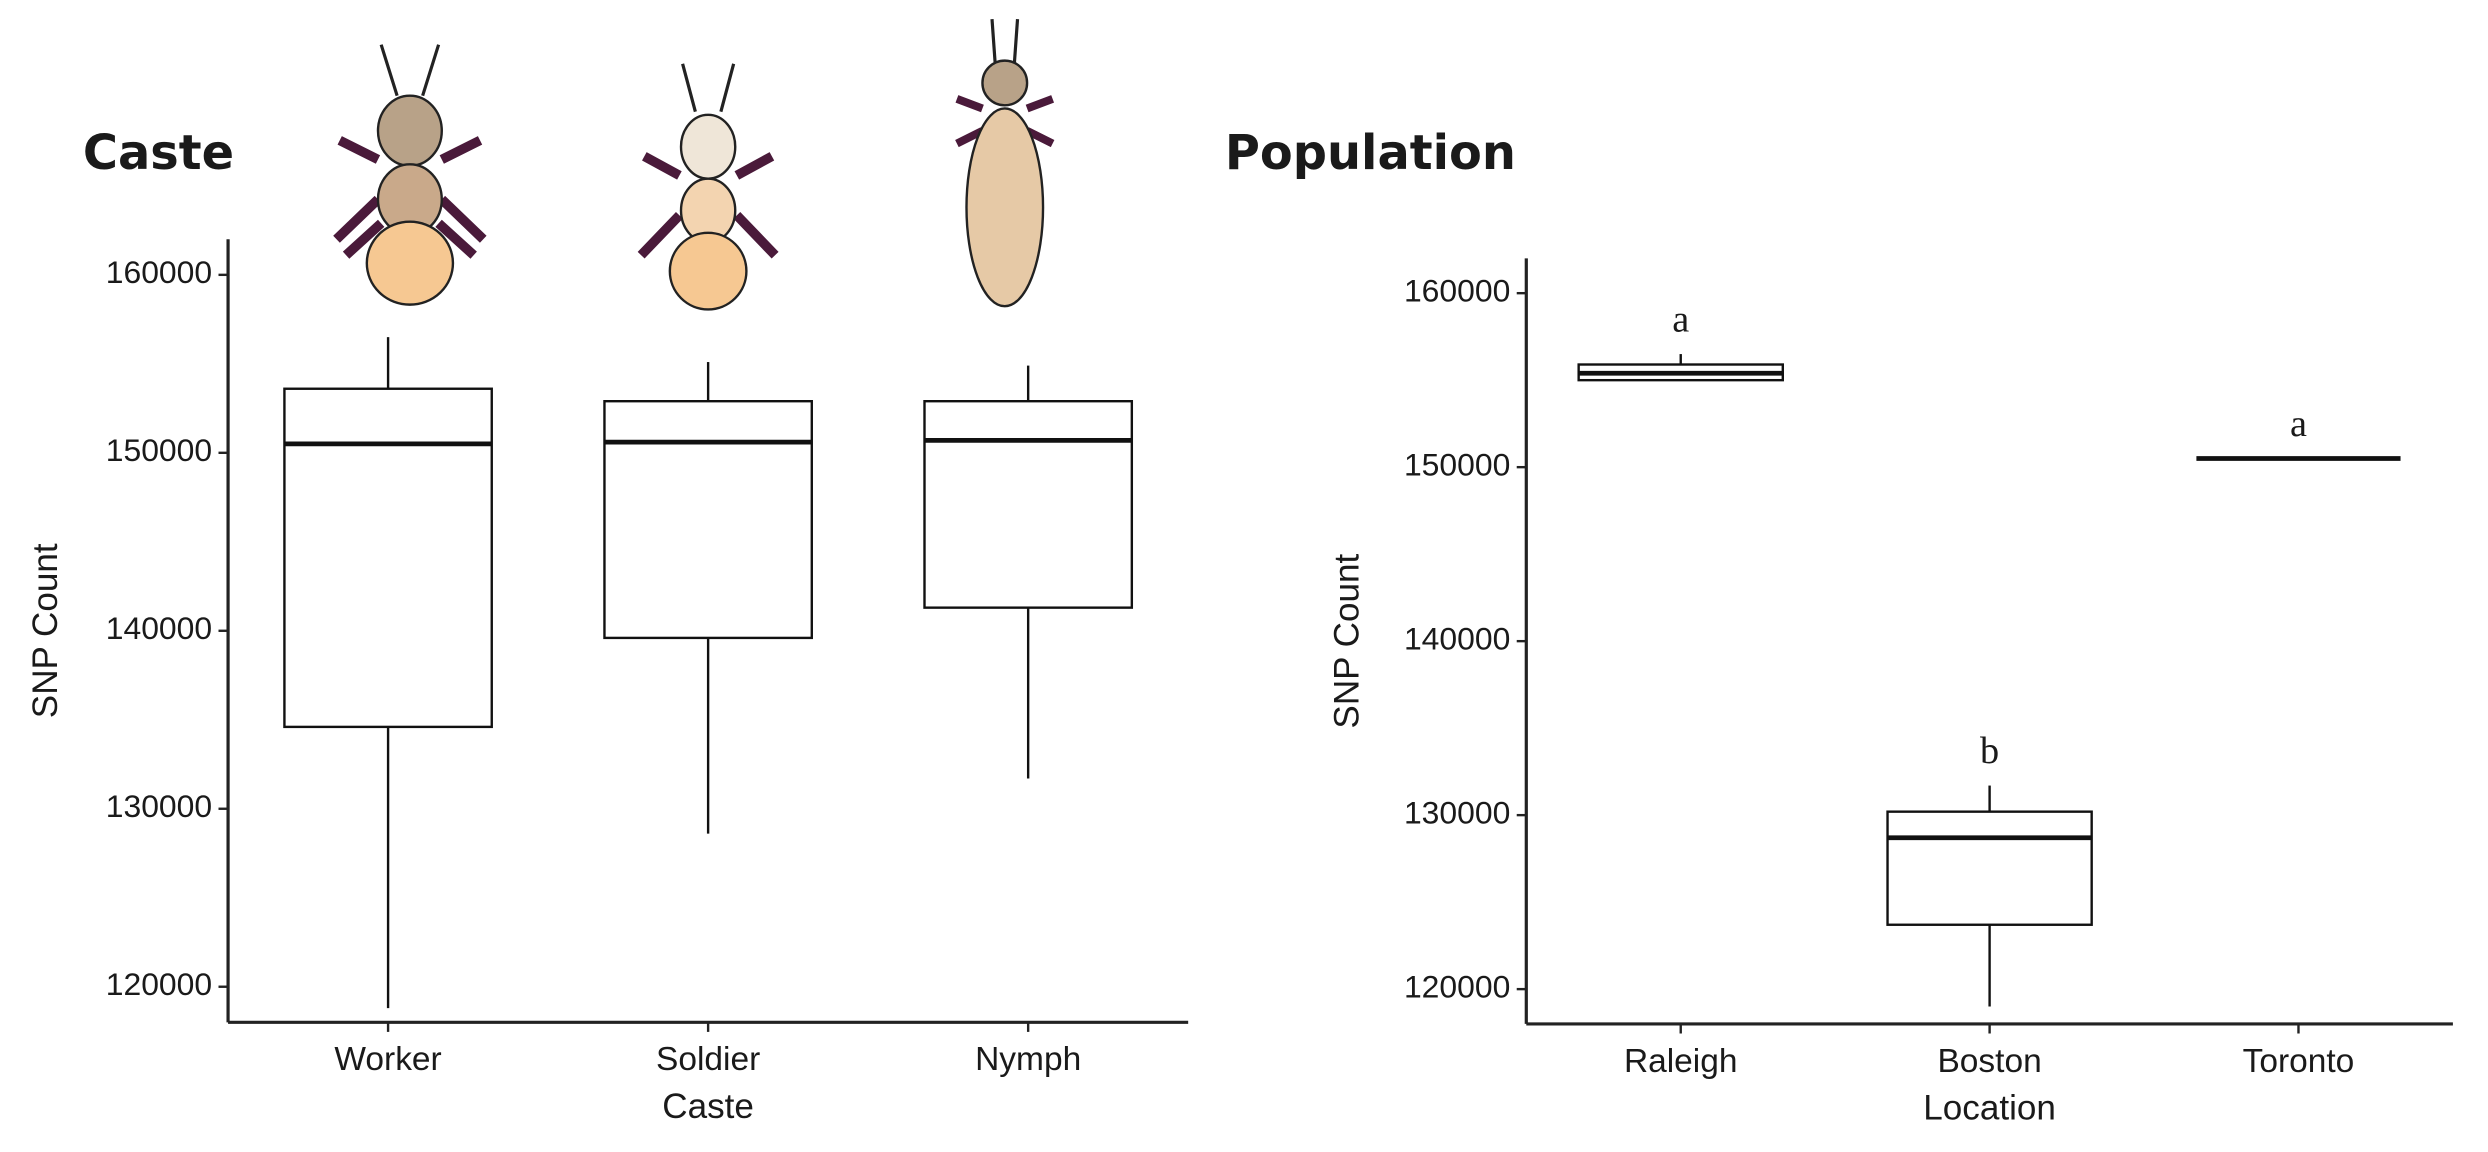 Image resolution: width=2488 pixels, height=1152 pixels. Describe the element at coordinates (1989, 1061) in the screenshot. I see `x-tick-label: Boston` at that location.